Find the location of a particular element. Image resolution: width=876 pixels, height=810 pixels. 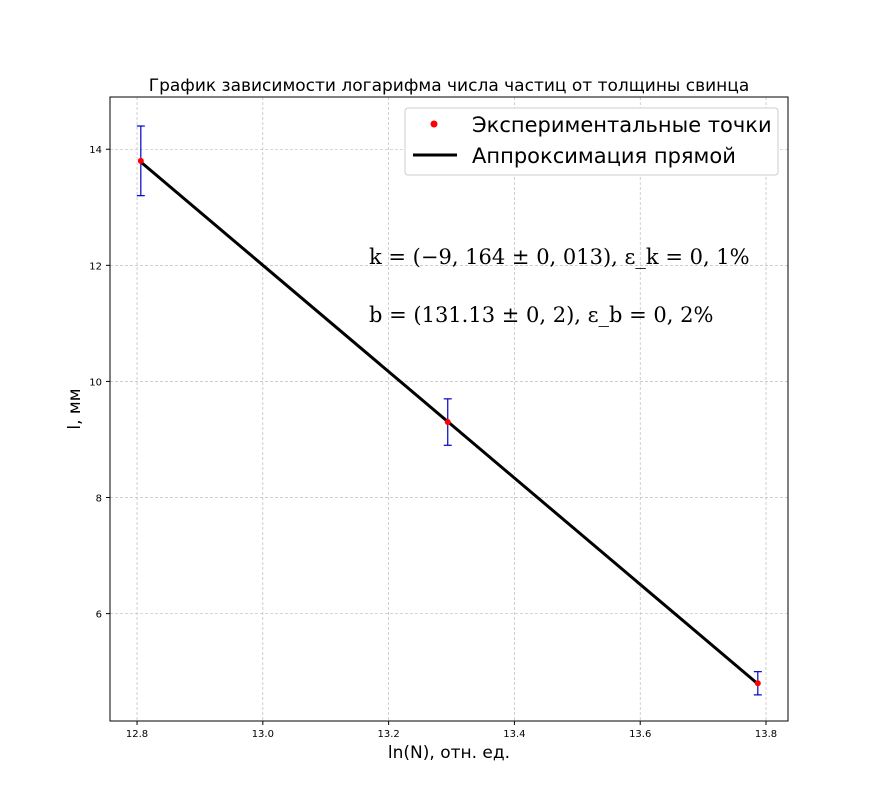

legend-marker-points is located at coordinates (434, 124).